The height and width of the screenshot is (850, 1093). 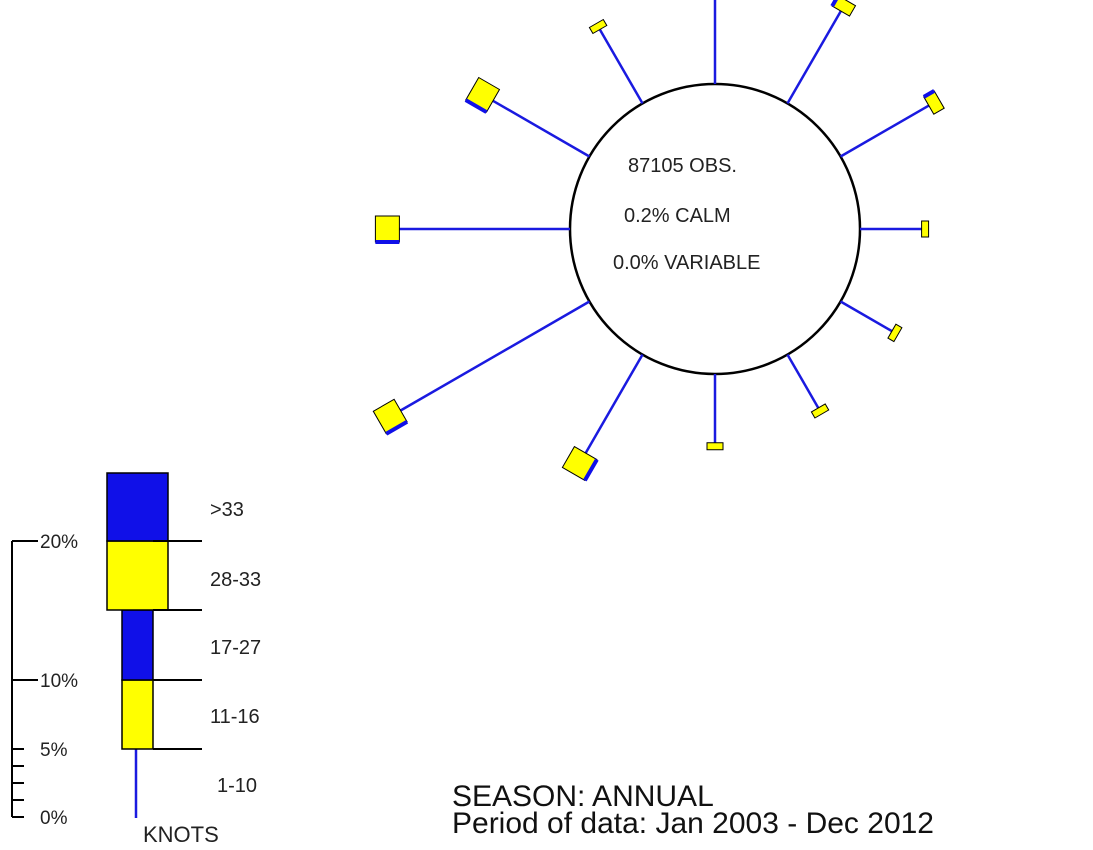 I want to click on speed-bin-label: 17-27, so click(x=235, y=648).